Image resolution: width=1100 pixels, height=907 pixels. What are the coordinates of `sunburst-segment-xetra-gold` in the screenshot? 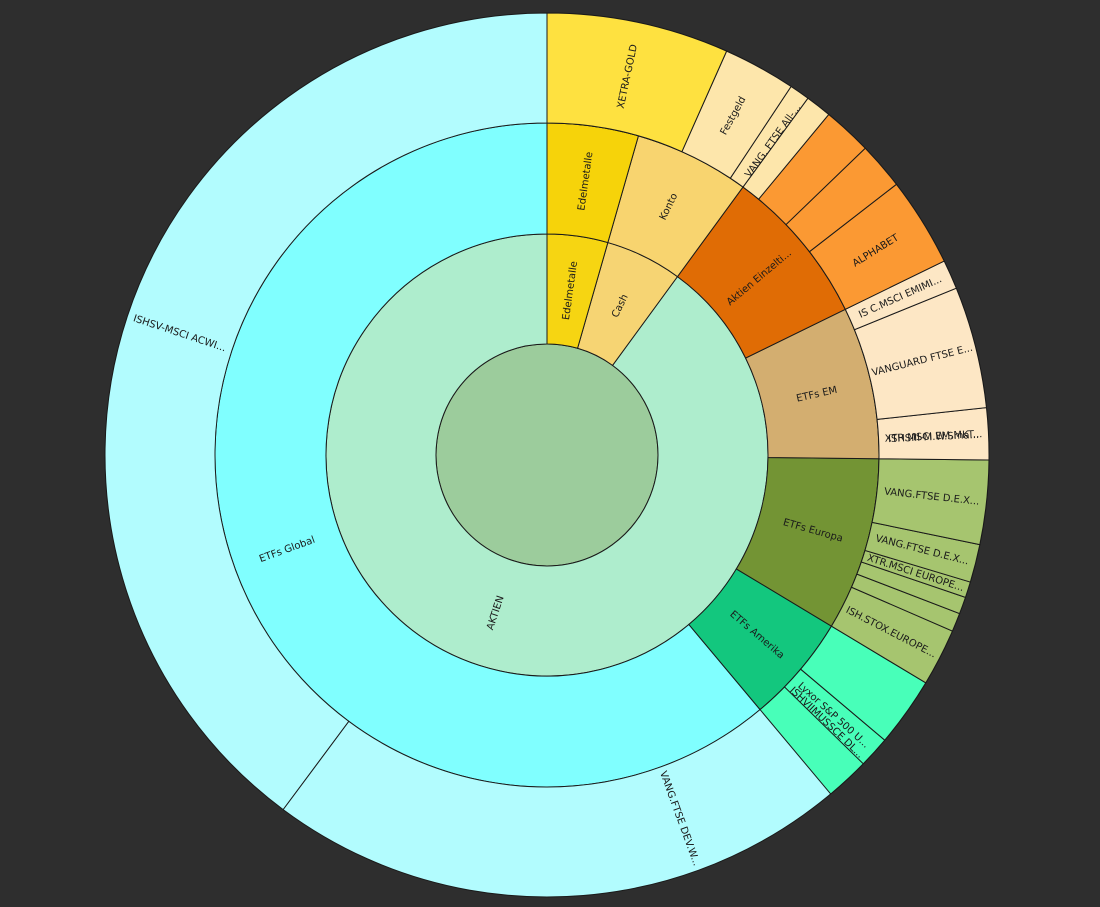 It's located at (637, 82).